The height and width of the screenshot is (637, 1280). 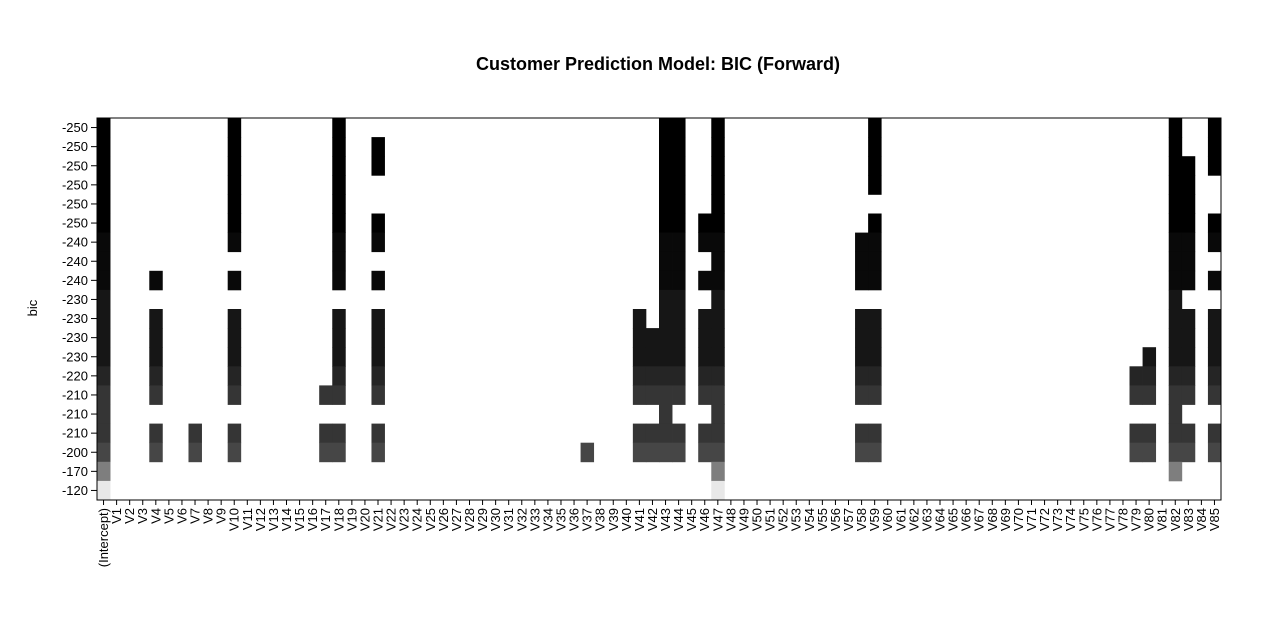 What do you see at coordinates (1070, 519) in the screenshot?
I see `x-tick-label: V74` at bounding box center [1070, 519].